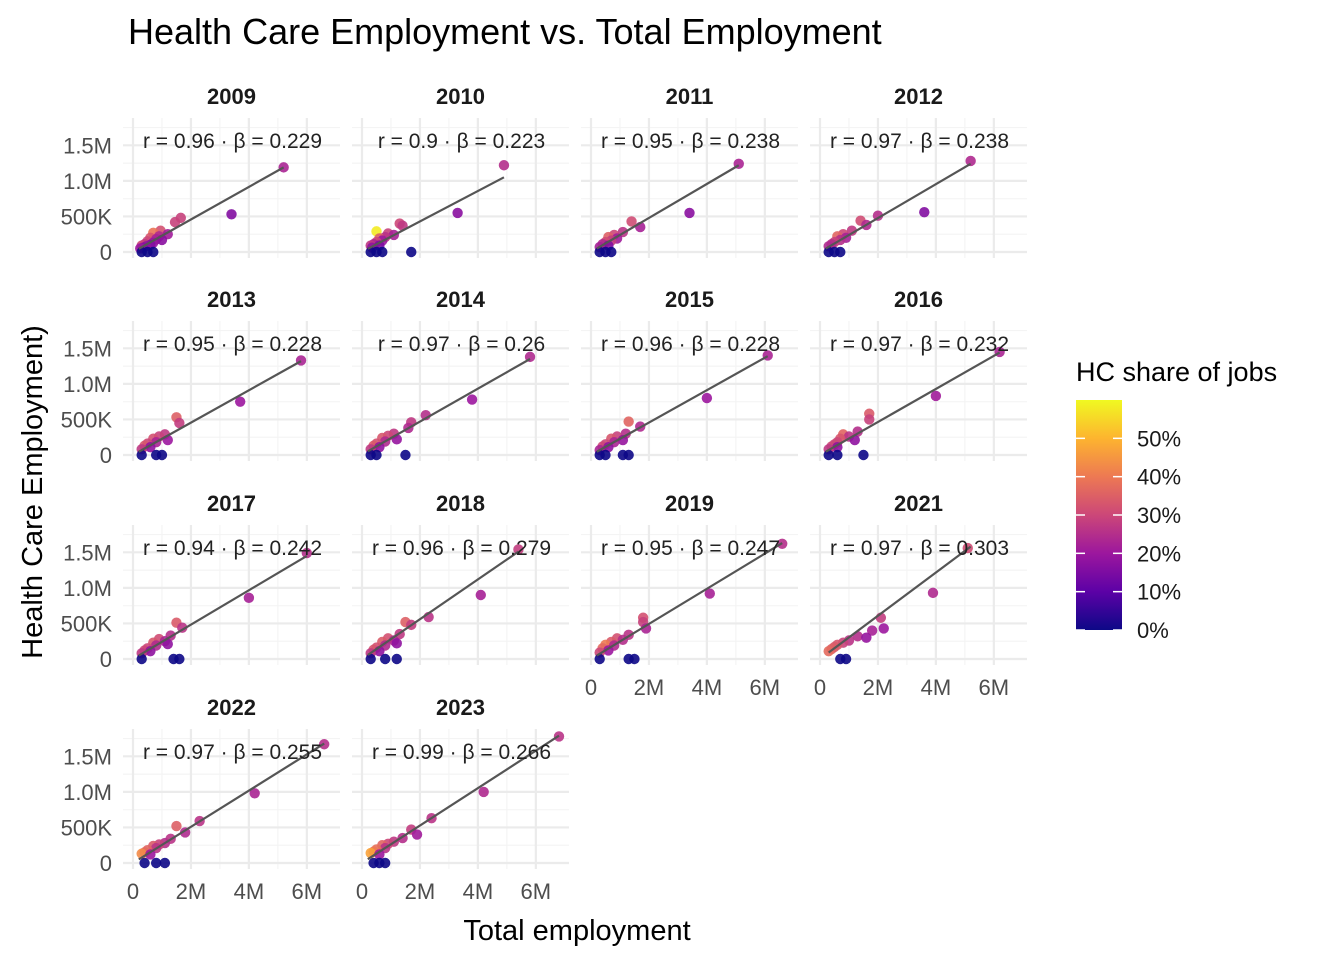 The image size is (1344, 965). Describe the element at coordinates (1153, 630) in the screenshot. I see `legend-tick-label: 0%` at that location.